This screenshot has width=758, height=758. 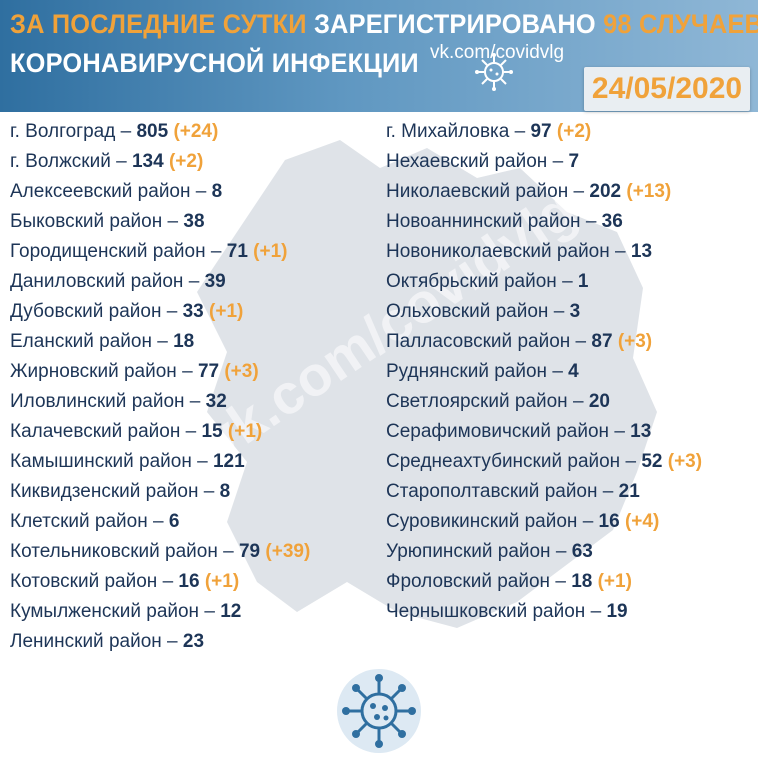 I want to click on case-delta: (+24), so click(x=196, y=131).